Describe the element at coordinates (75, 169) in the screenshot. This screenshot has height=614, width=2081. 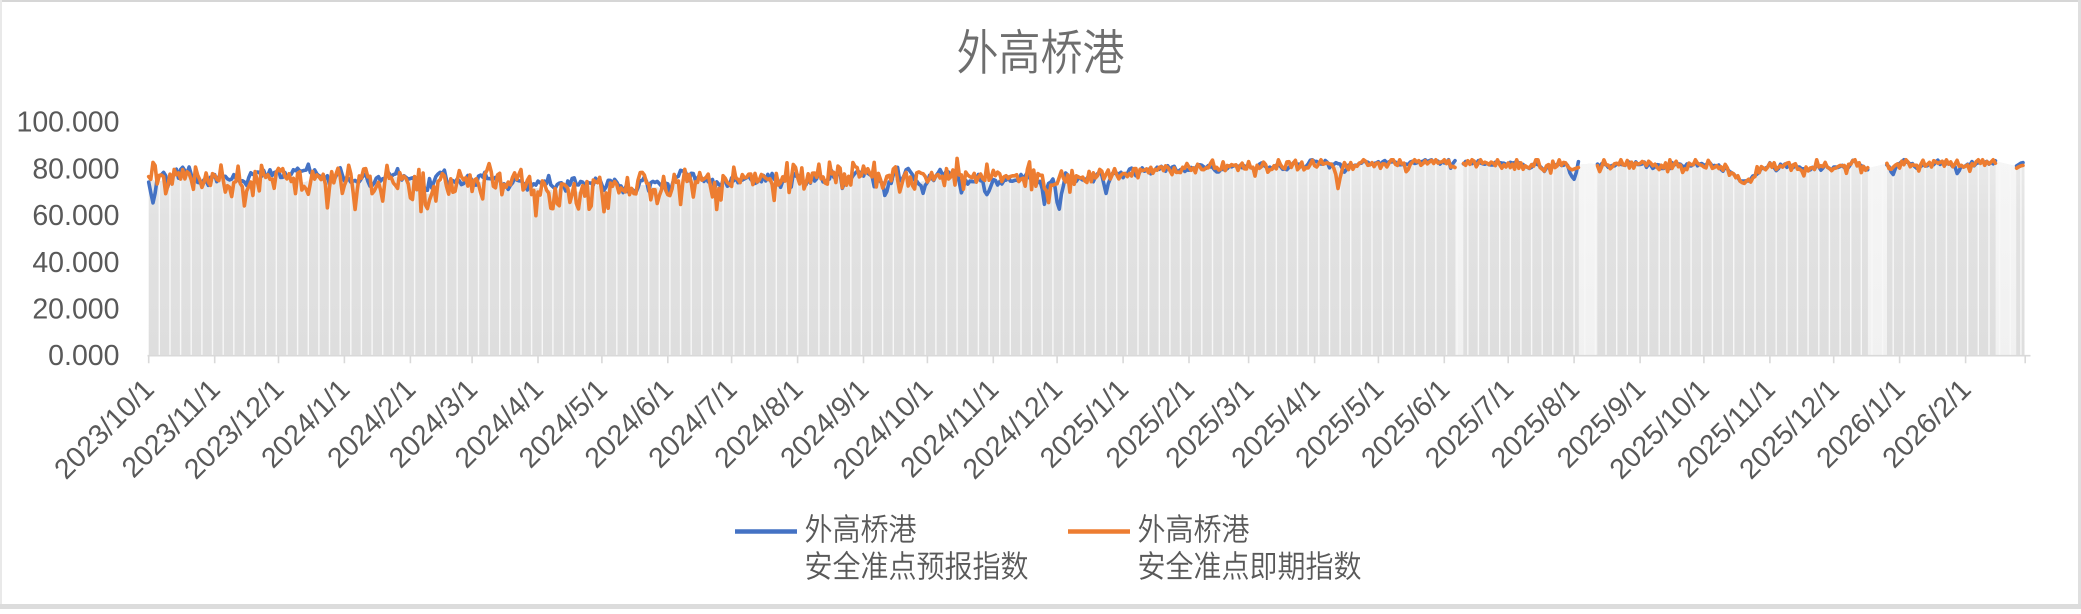
I see `svg-text: 80.000` at that location.